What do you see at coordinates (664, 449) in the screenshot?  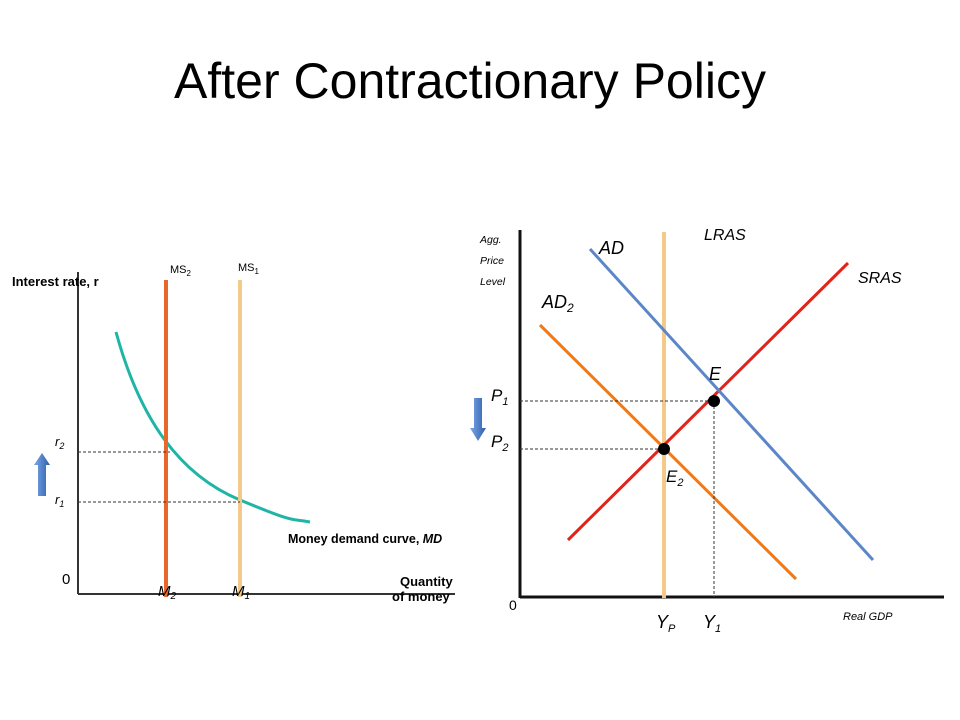 I see `equilibrium-point-e2` at bounding box center [664, 449].